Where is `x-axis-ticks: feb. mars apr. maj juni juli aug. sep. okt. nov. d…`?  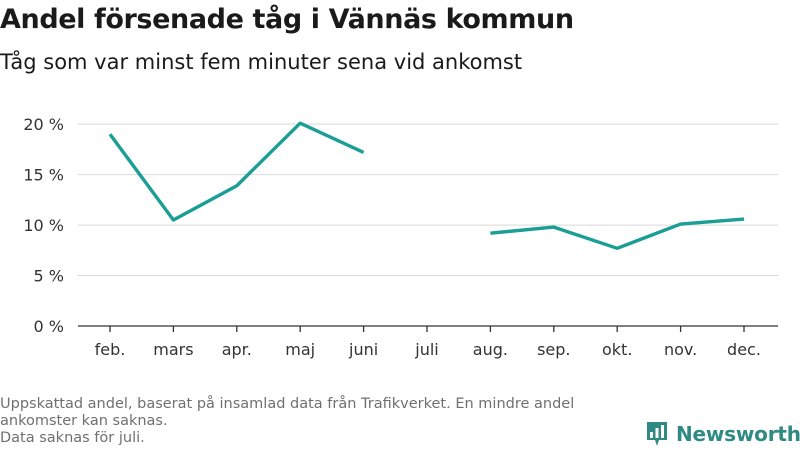
x-axis-ticks: feb. mars apr. maj juni juli aug. sep. okt. nov. d… is located at coordinates (428, 342).